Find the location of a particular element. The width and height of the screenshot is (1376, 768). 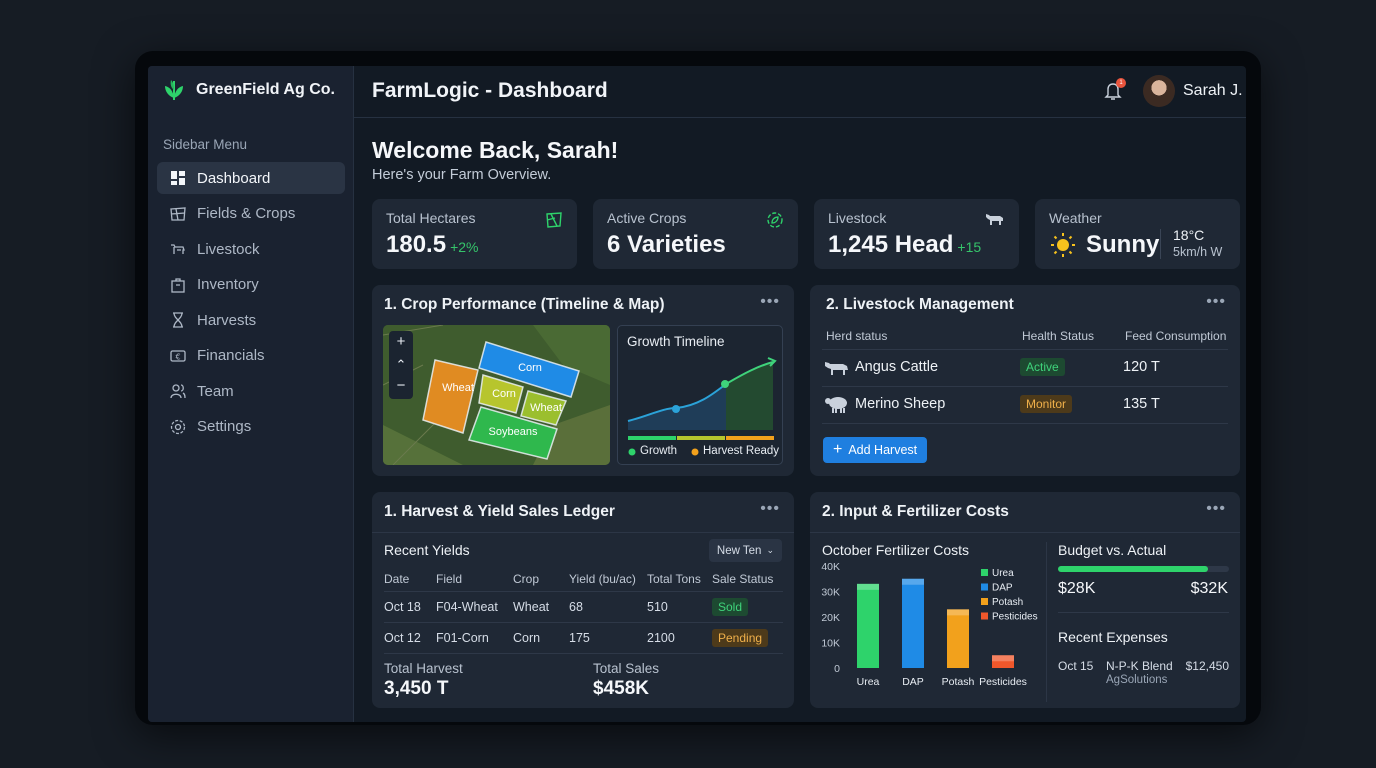

dashboard-icon is located at coordinates (178, 178).